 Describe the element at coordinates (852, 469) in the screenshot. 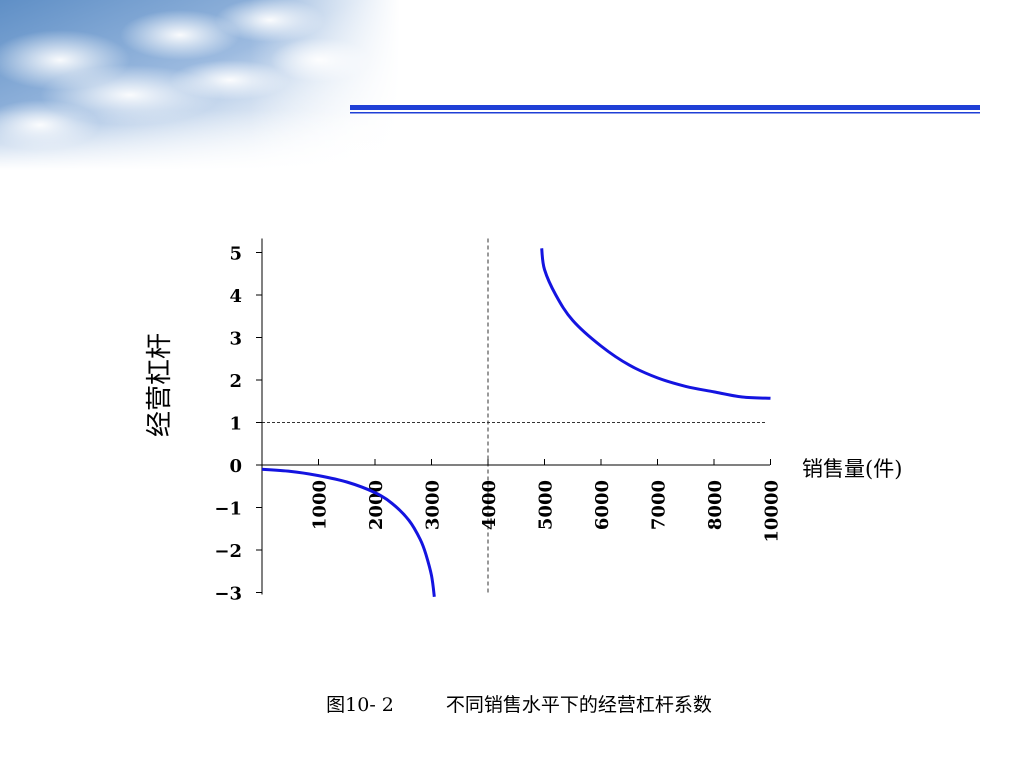

I see `x-axis-title: 销售量(件)` at that location.